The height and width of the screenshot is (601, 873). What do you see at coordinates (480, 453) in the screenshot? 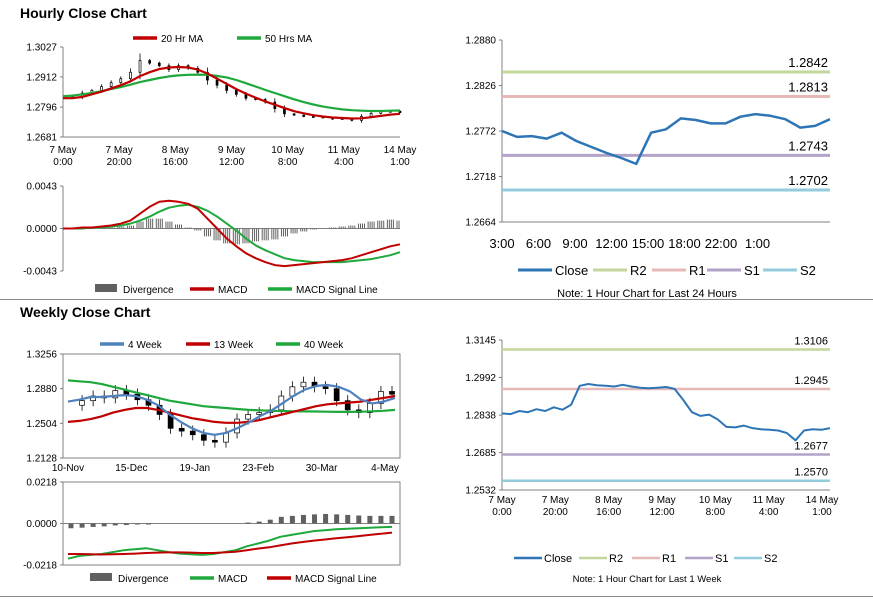
I see `weekly-levels-ytick-label: 1.2685` at bounding box center [480, 453].